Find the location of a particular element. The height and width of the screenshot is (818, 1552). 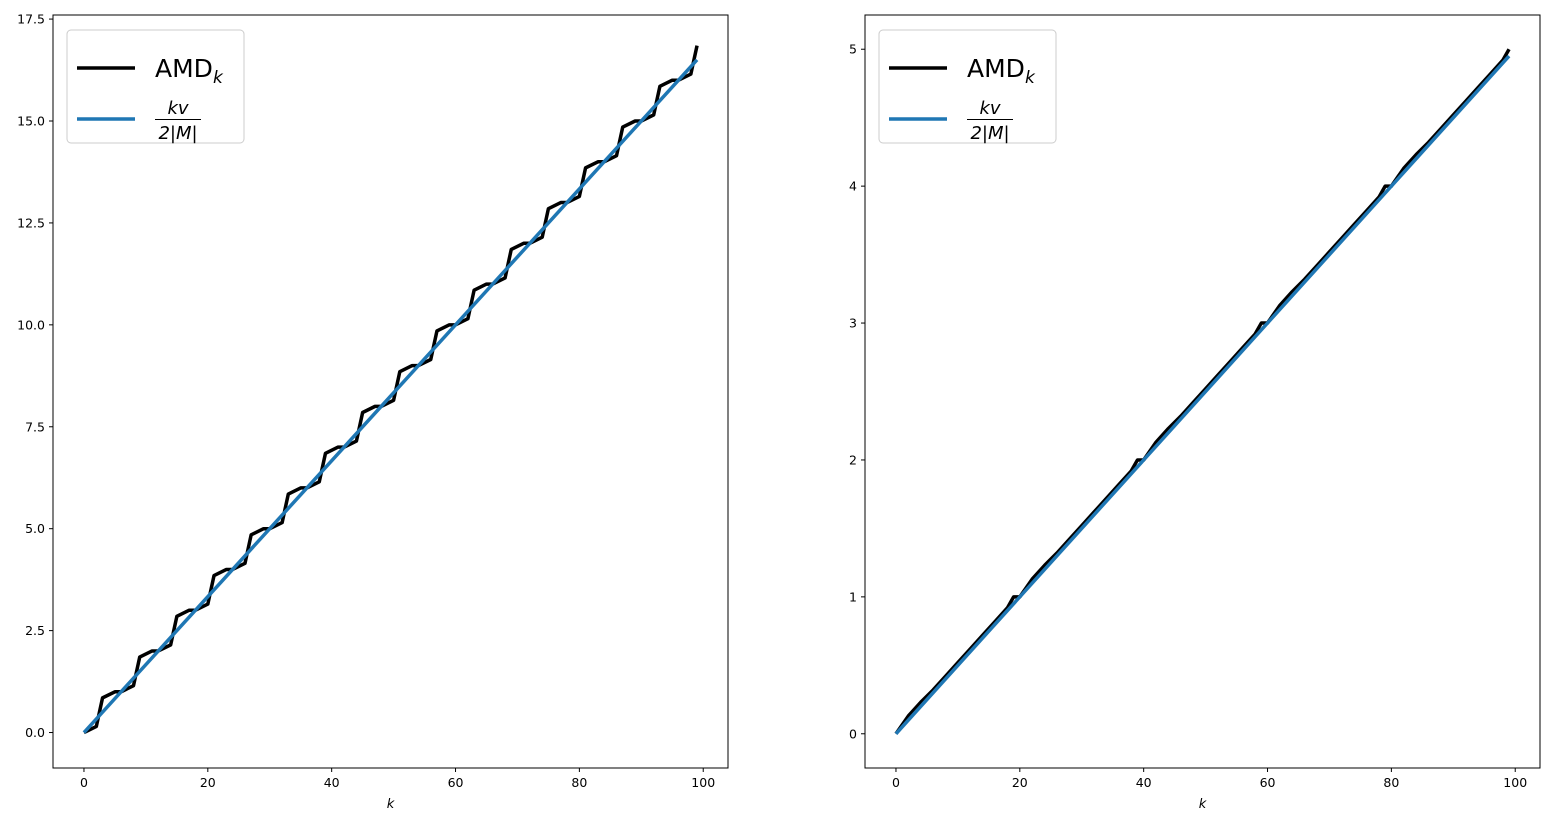

y-tick-label: 3 is located at coordinates (853, 323).